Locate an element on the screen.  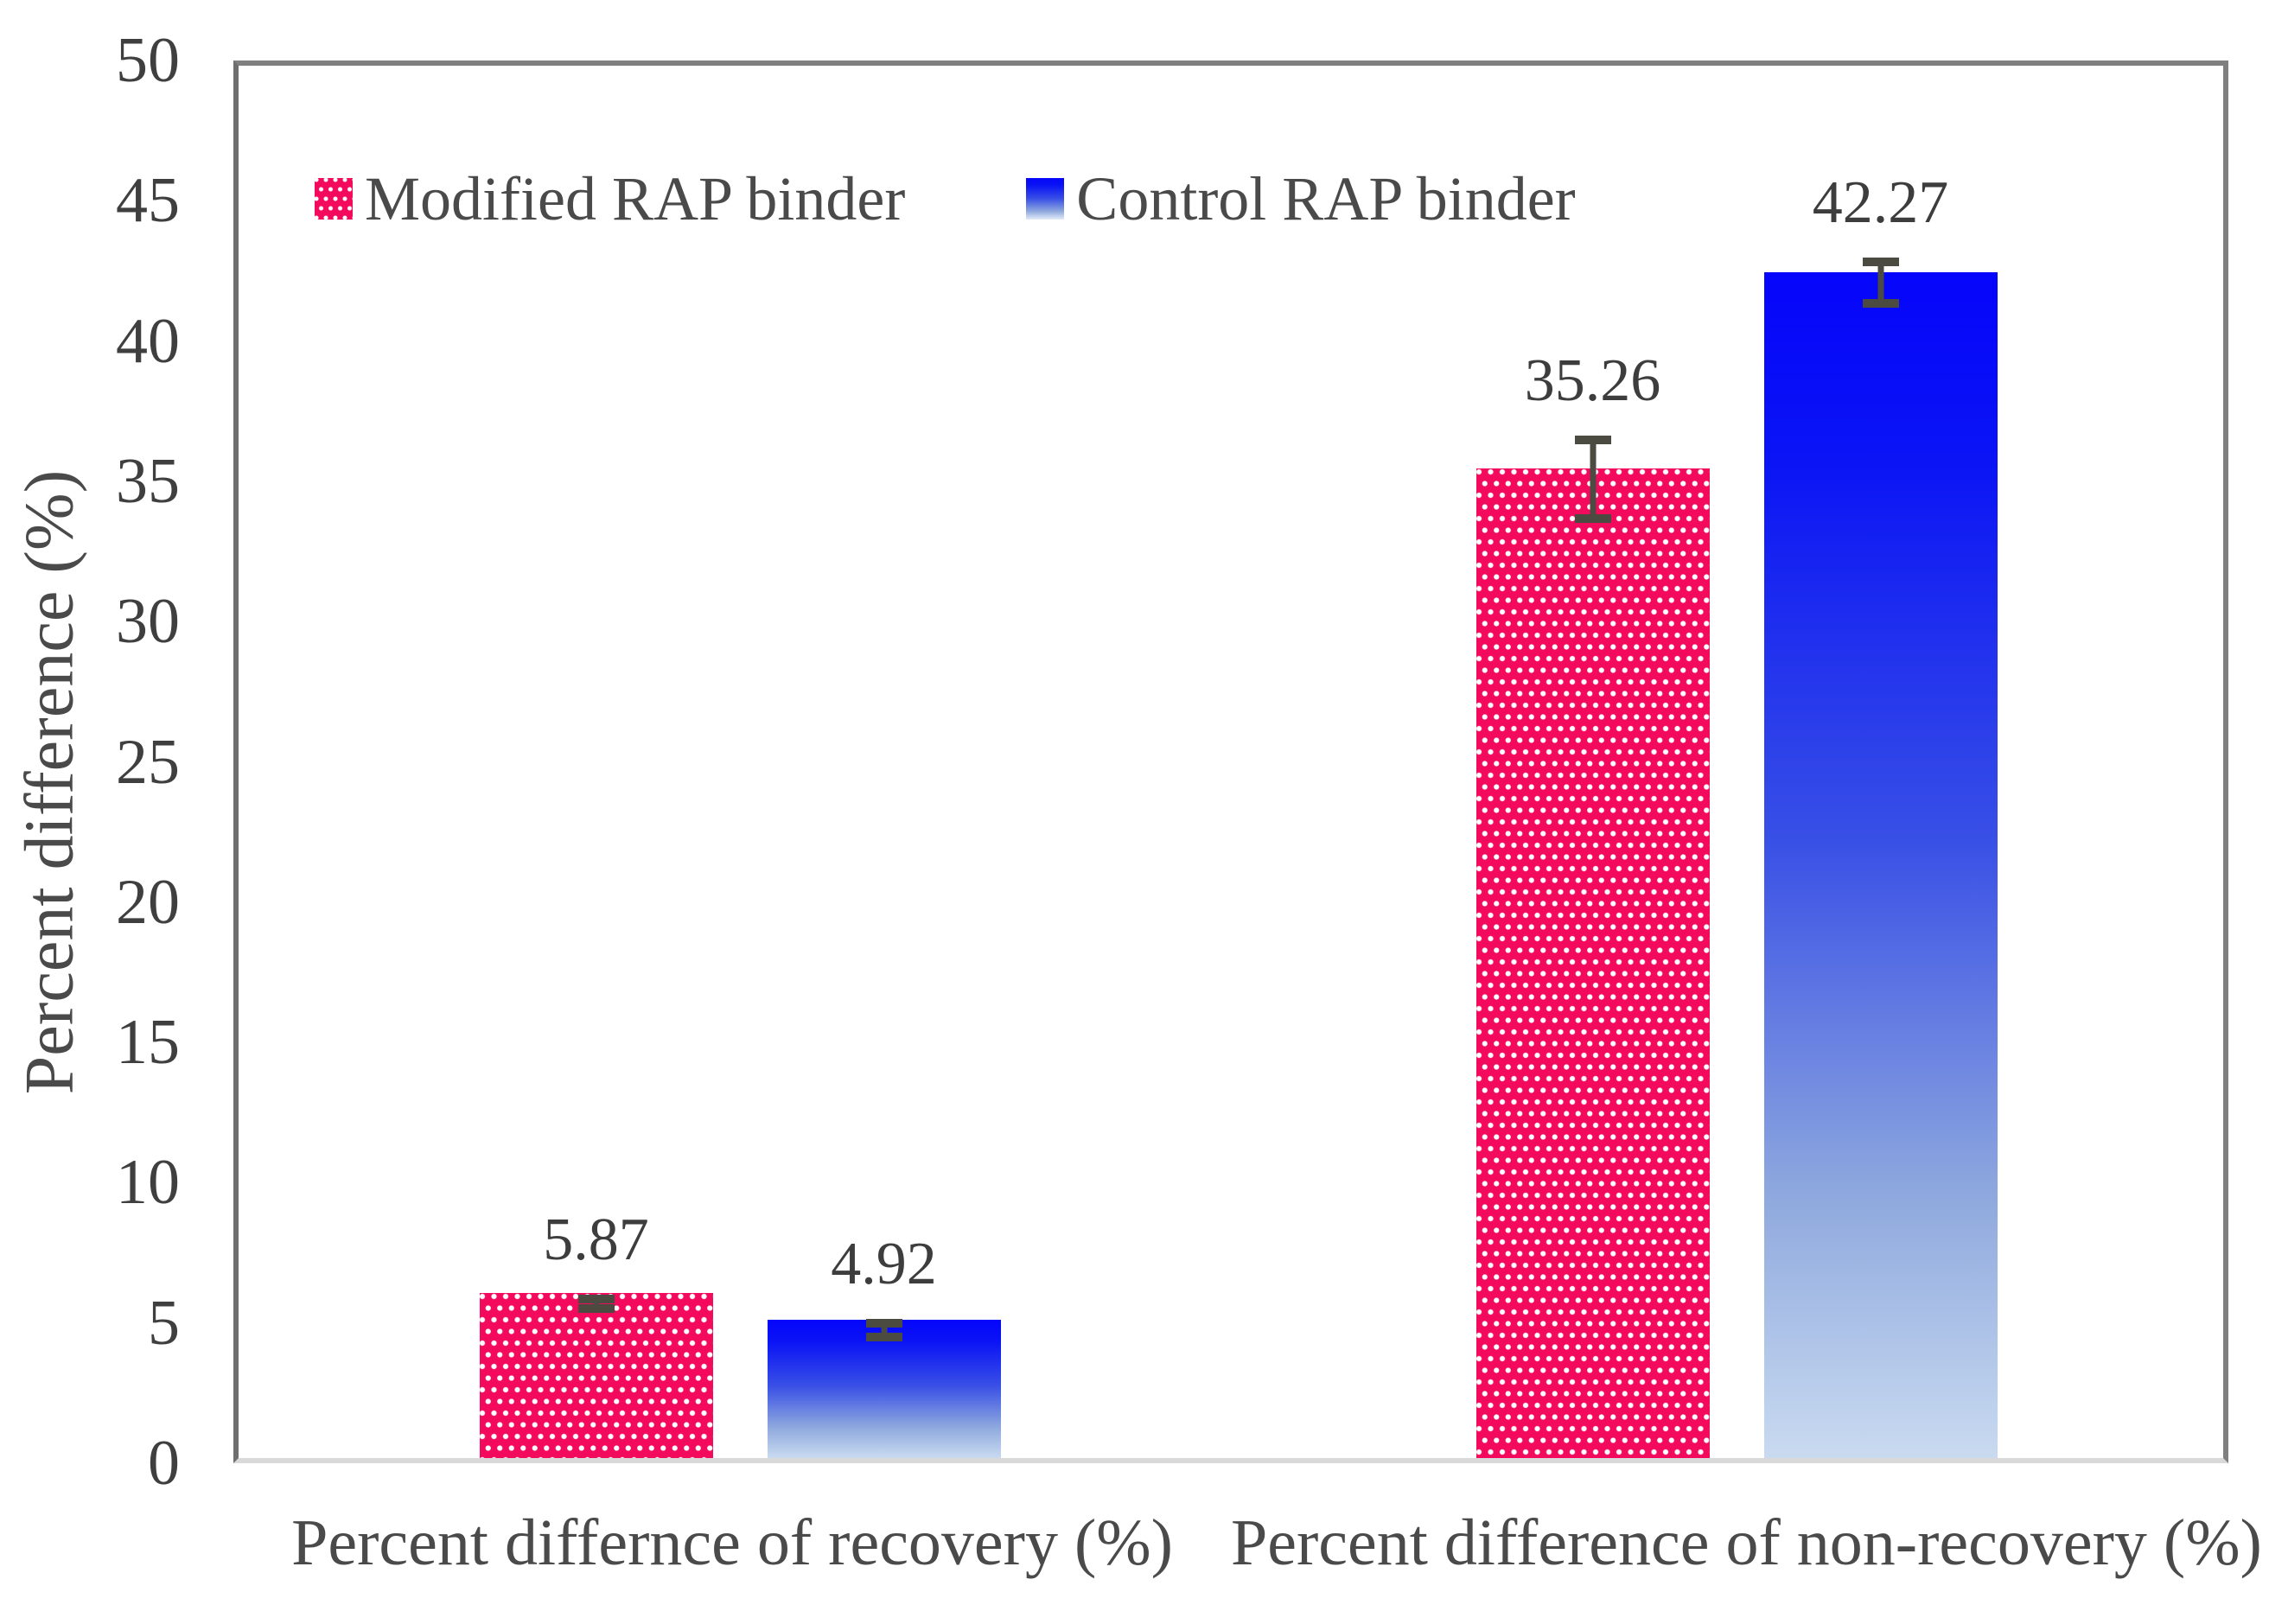
y-tick-label-45: 45 is located at coordinates (148, 201).